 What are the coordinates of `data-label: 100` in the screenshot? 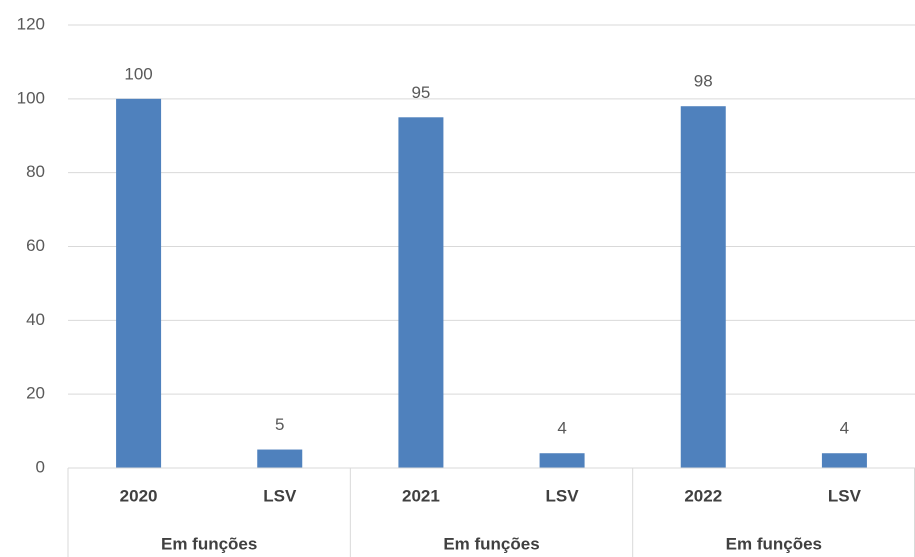 It's located at (138, 73).